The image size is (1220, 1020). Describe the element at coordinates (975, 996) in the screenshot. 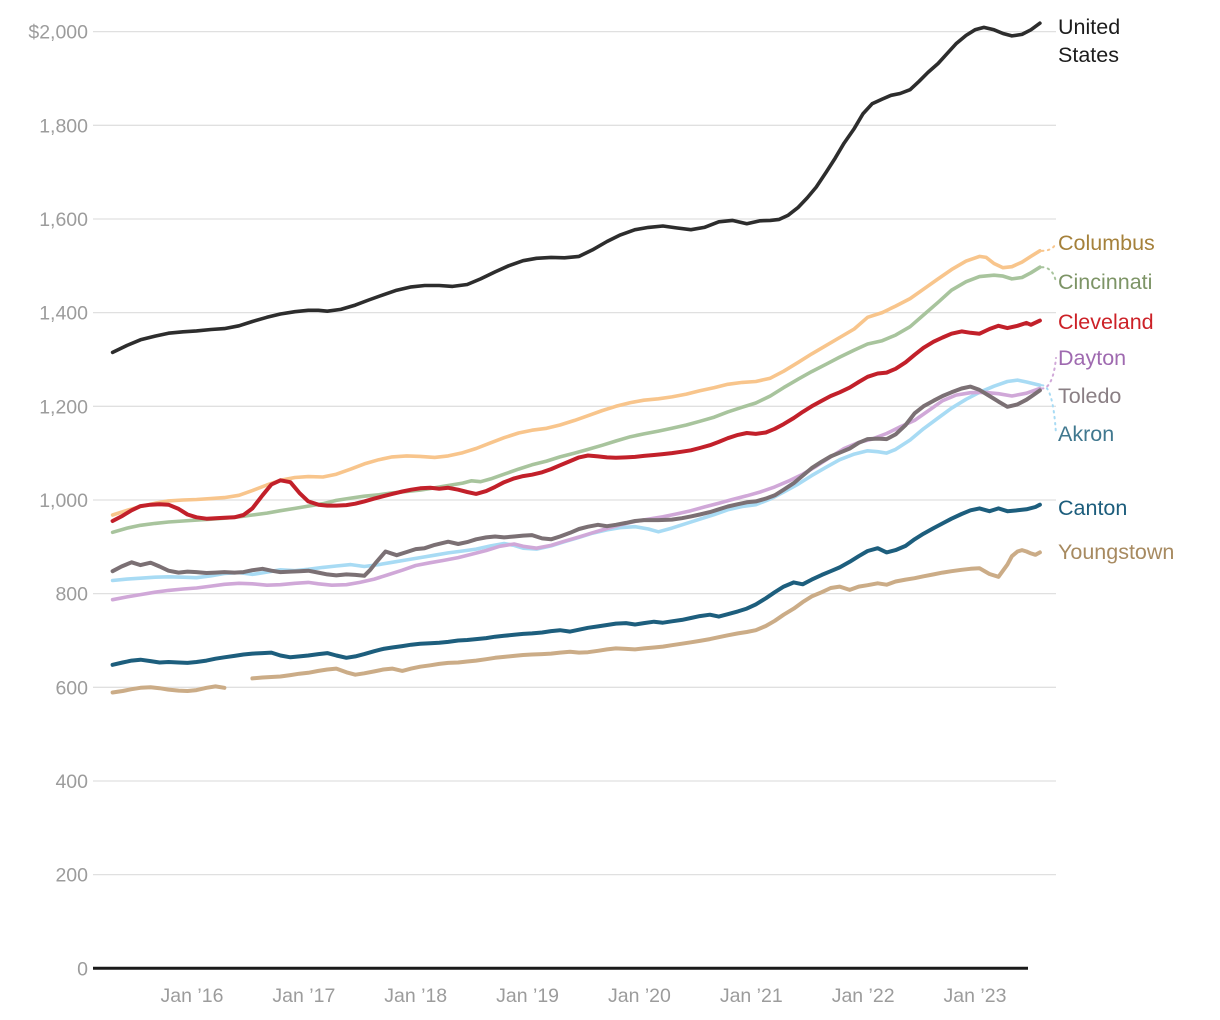

I see `x-tick-label: Jan ’23` at that location.